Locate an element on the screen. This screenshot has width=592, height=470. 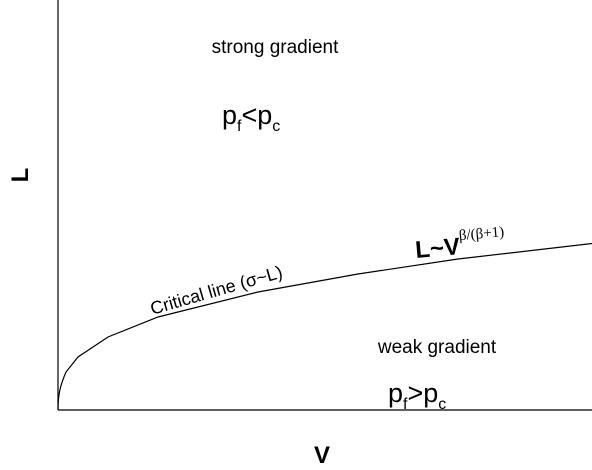
region-condition: pf<pc is located at coordinates (251, 117).